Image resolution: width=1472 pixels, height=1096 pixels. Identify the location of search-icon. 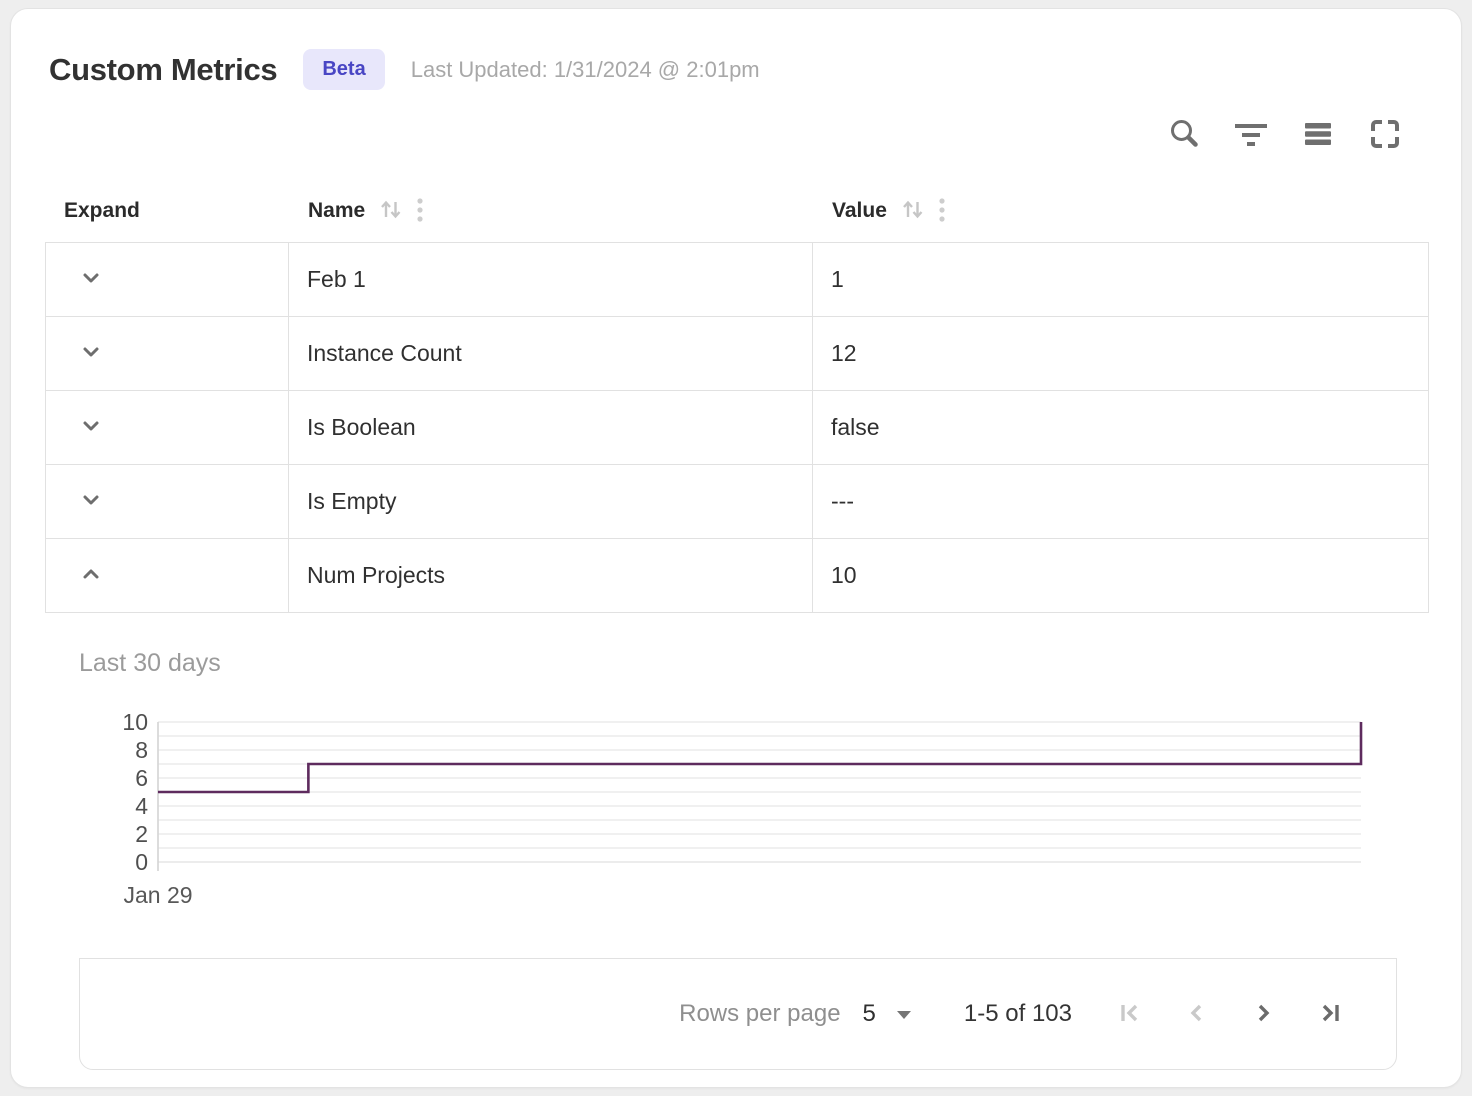
(1184, 134).